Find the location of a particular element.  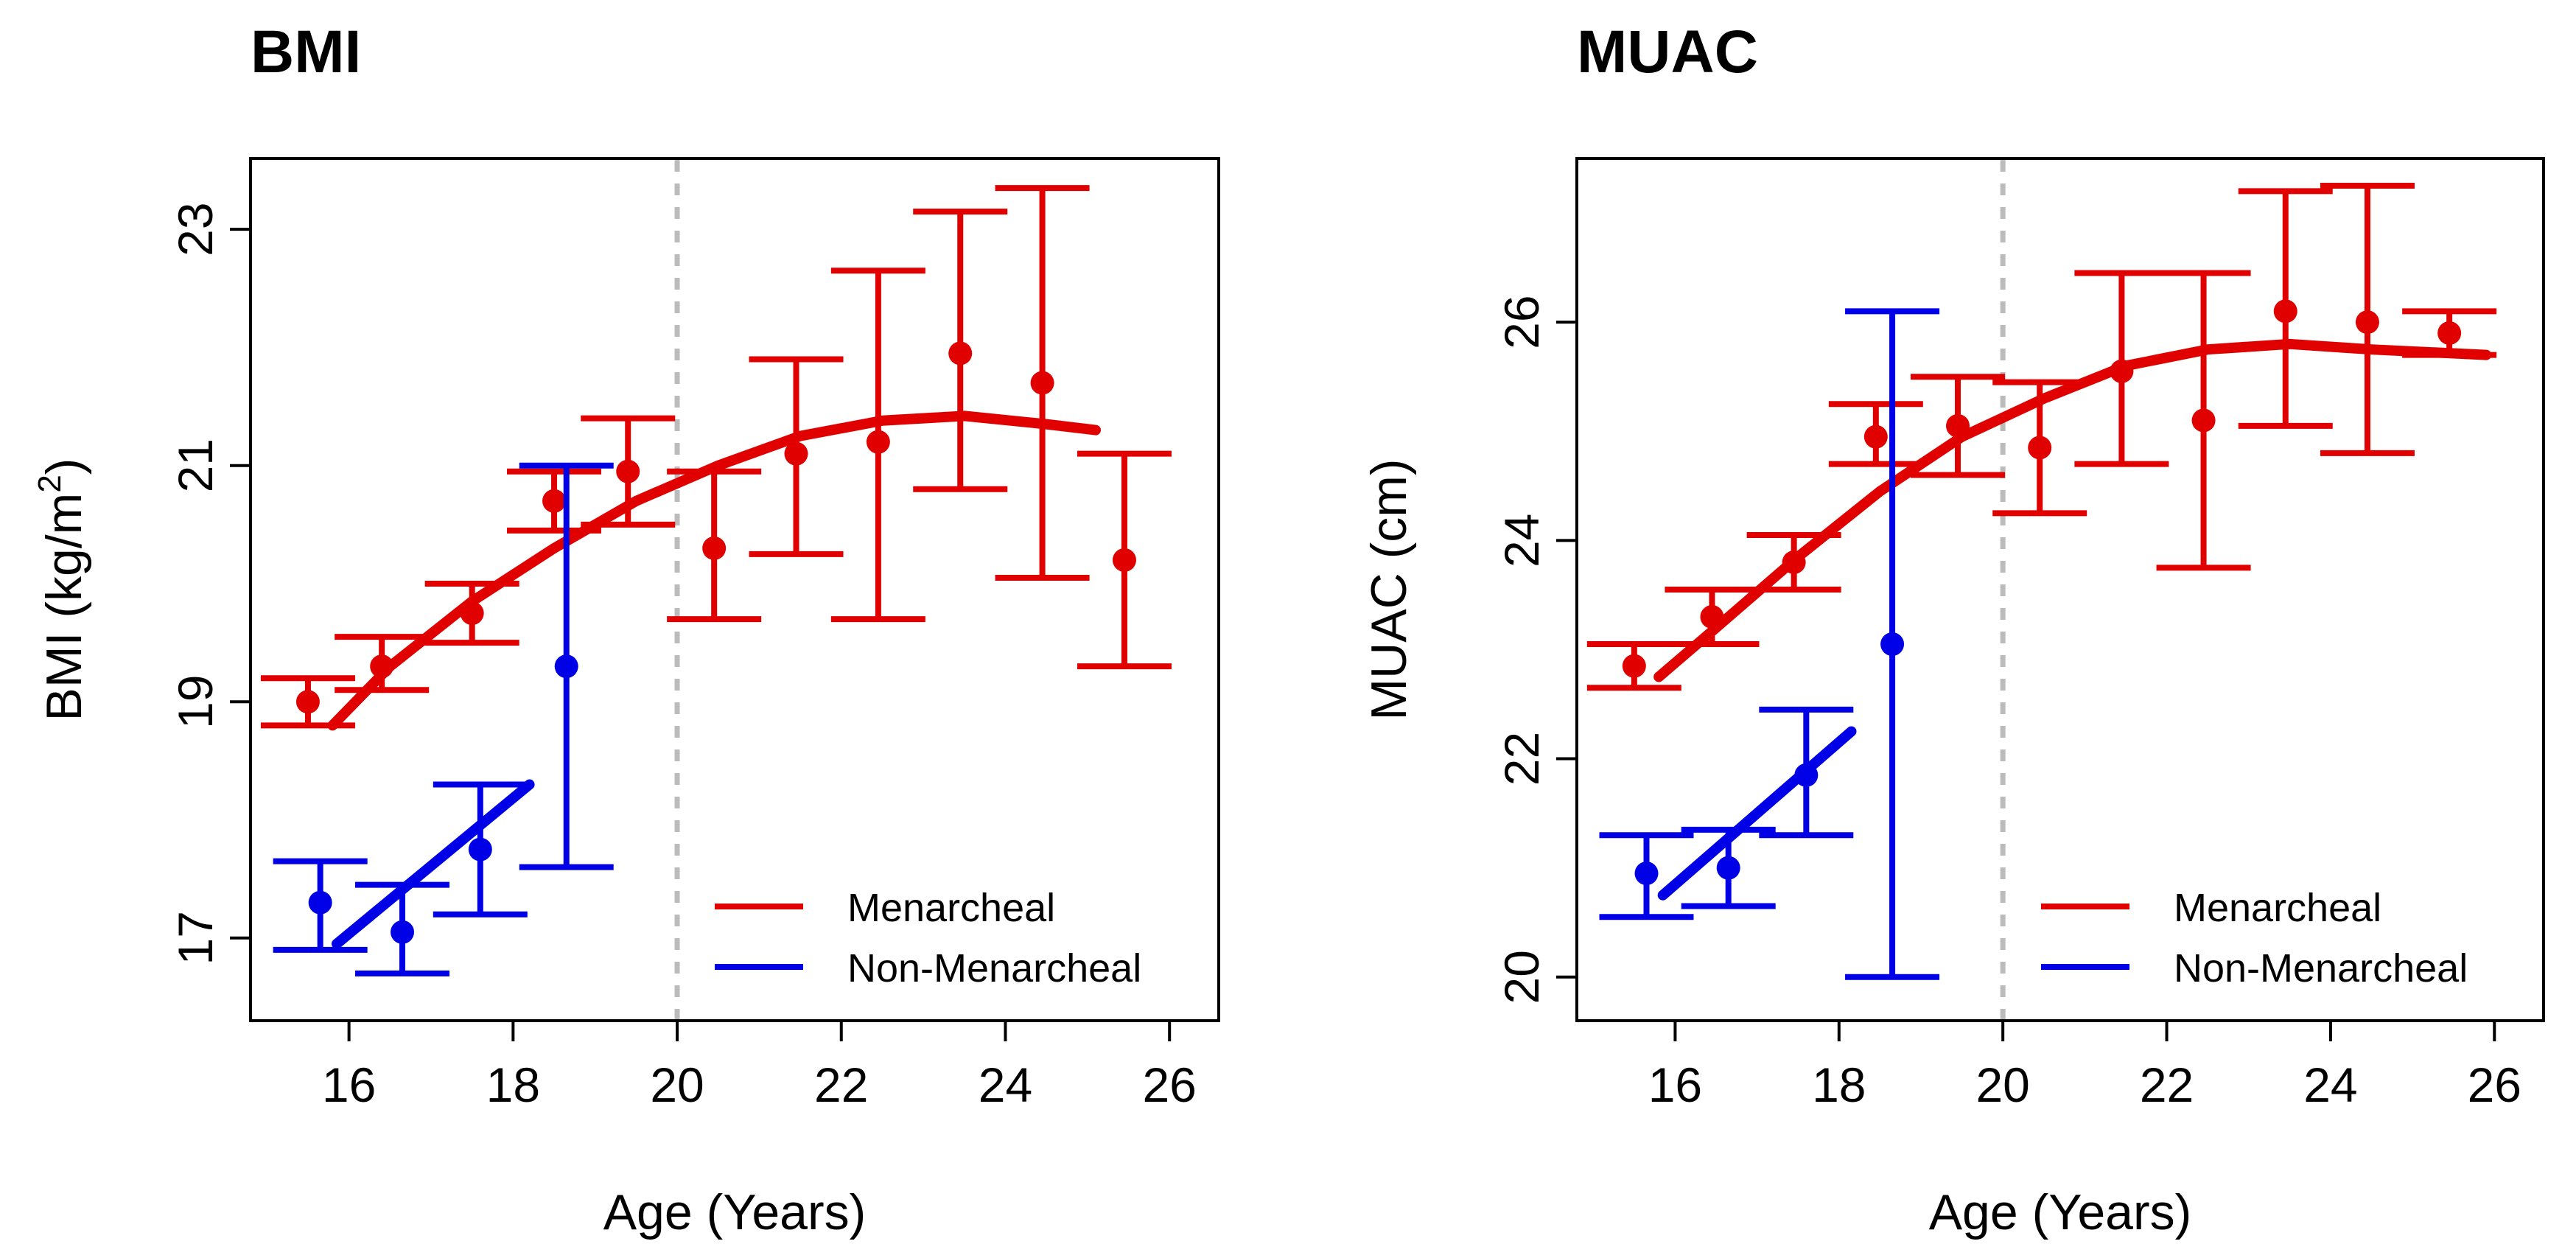

muac-x-tick-label-18: 18 is located at coordinates (1839, 1085).